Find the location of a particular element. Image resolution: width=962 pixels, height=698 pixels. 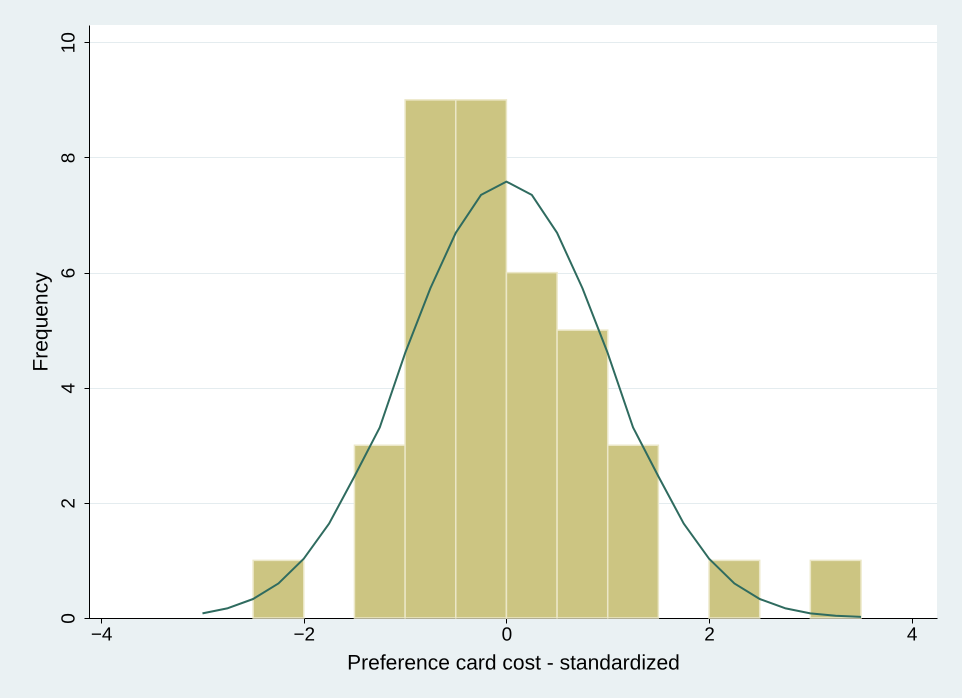

y-tick-label: 0 is located at coordinates (69, 618).